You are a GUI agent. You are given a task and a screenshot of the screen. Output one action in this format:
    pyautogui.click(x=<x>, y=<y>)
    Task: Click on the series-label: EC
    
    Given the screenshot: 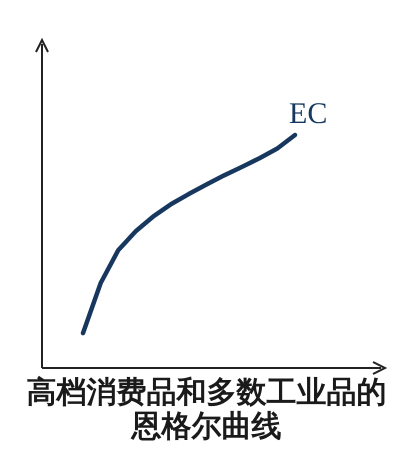 What is the action you would take?
    pyautogui.click(x=308, y=113)
    